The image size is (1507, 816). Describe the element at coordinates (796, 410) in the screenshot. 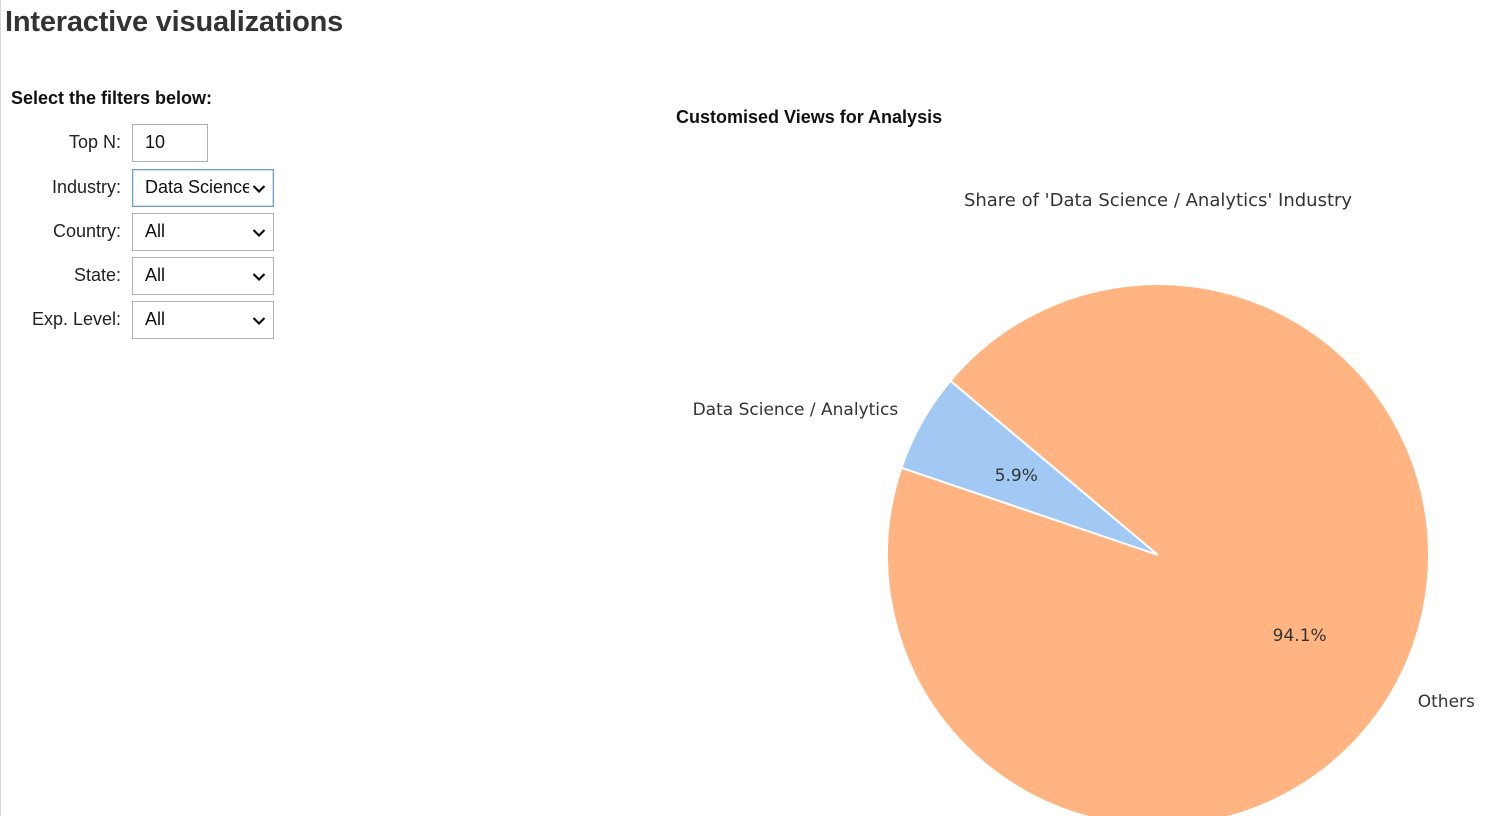

I see `pie-category-label: Data Science / Analytics` at that location.